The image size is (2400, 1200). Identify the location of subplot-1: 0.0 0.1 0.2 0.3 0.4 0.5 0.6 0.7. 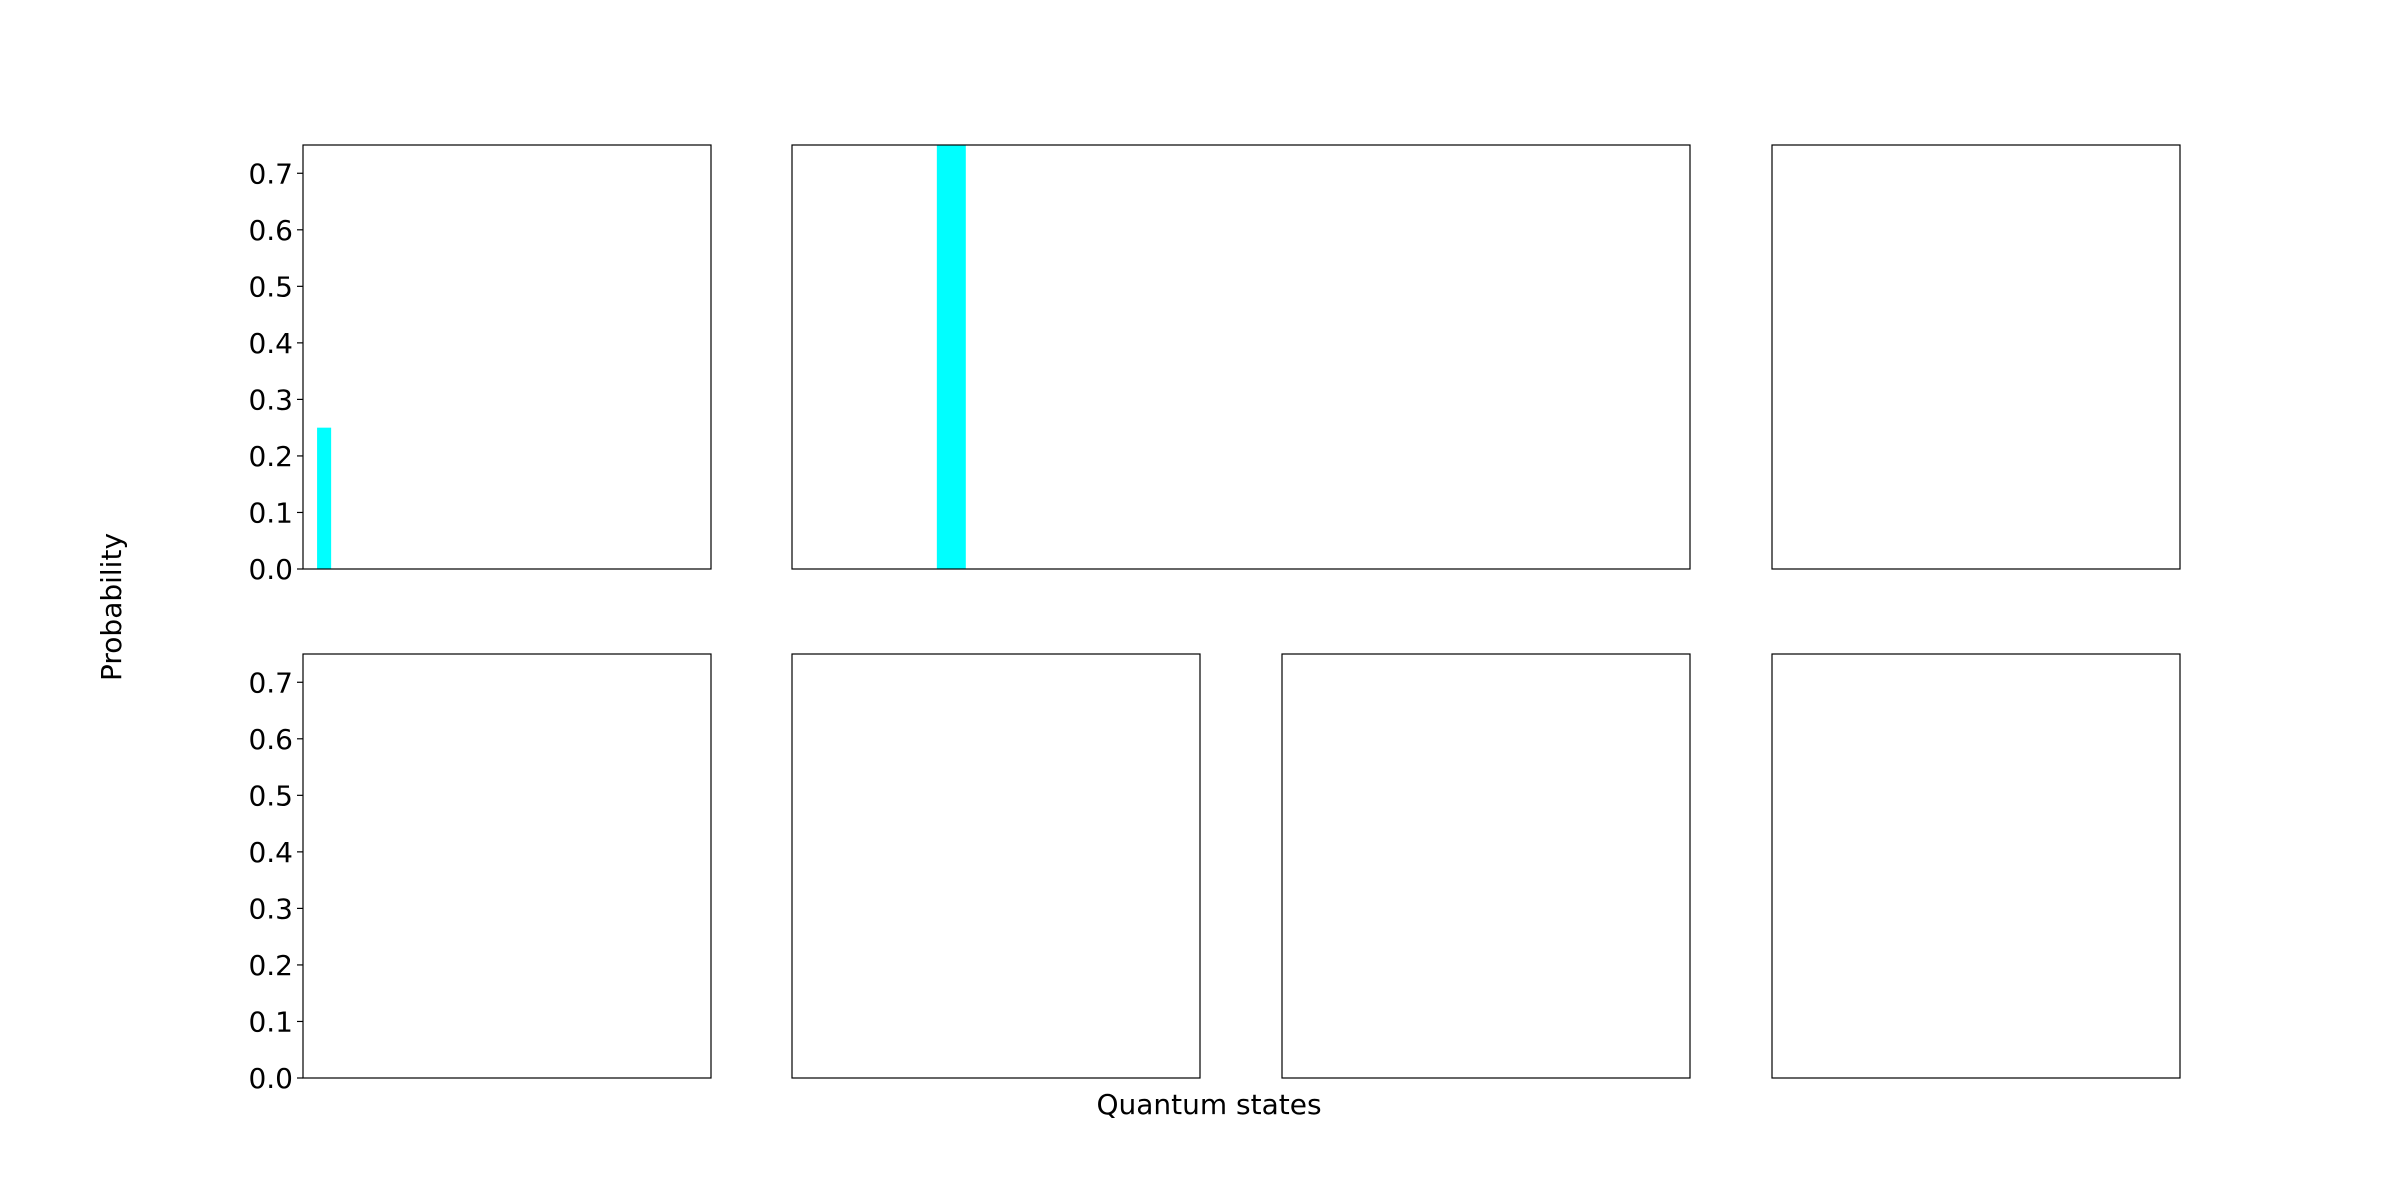
(480, 365).